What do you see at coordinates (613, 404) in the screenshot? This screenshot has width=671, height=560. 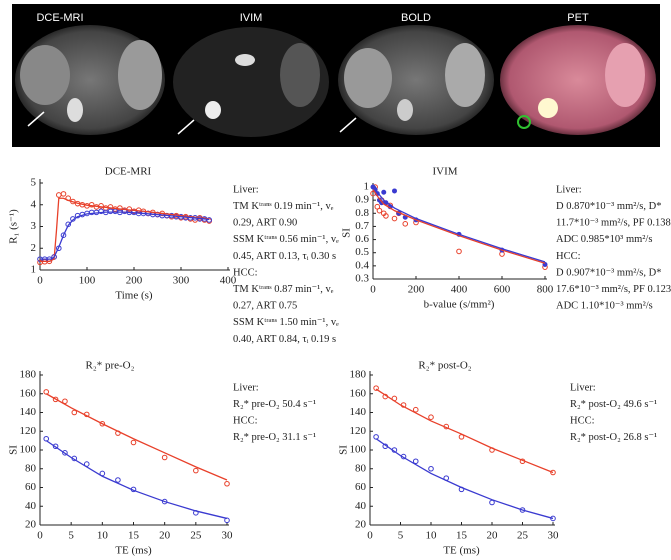 I see `annotation: R₂* post-O₂ 49.6 s⁻¹` at bounding box center [613, 404].